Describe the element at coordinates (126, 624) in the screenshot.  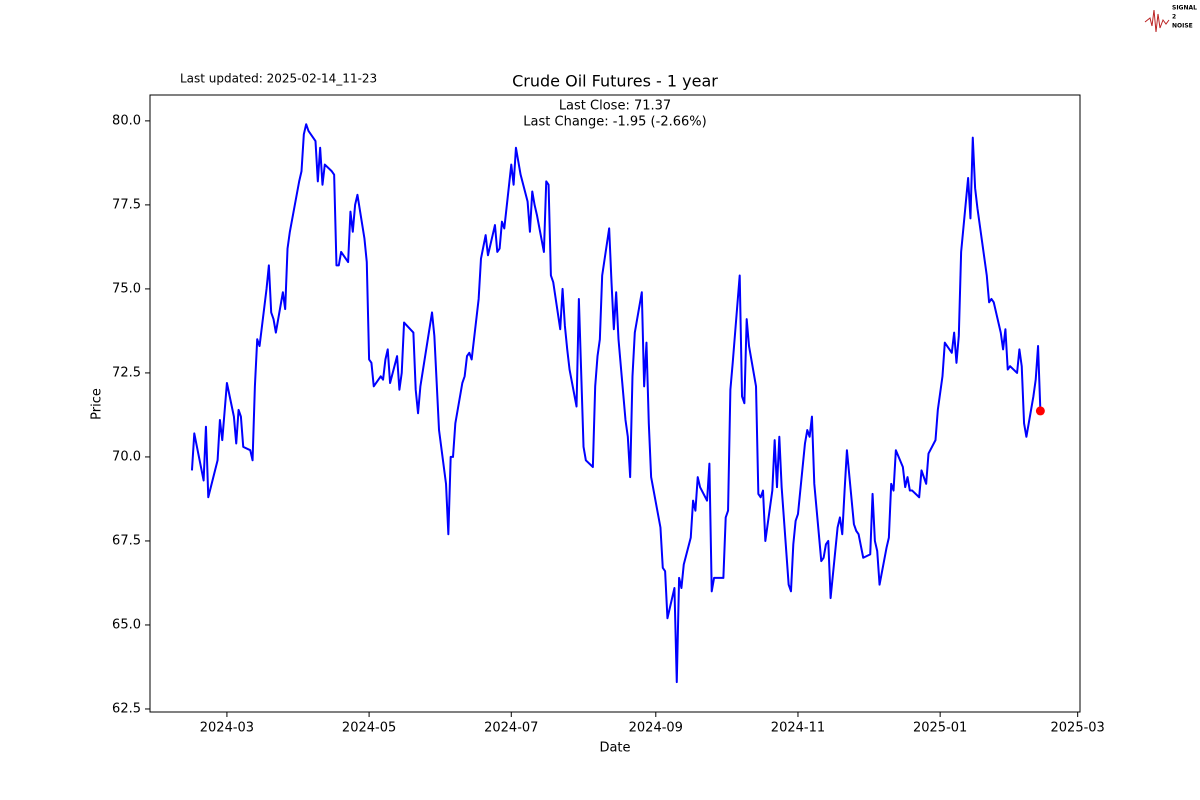
I see `y-tick-label: 65.0` at that location.